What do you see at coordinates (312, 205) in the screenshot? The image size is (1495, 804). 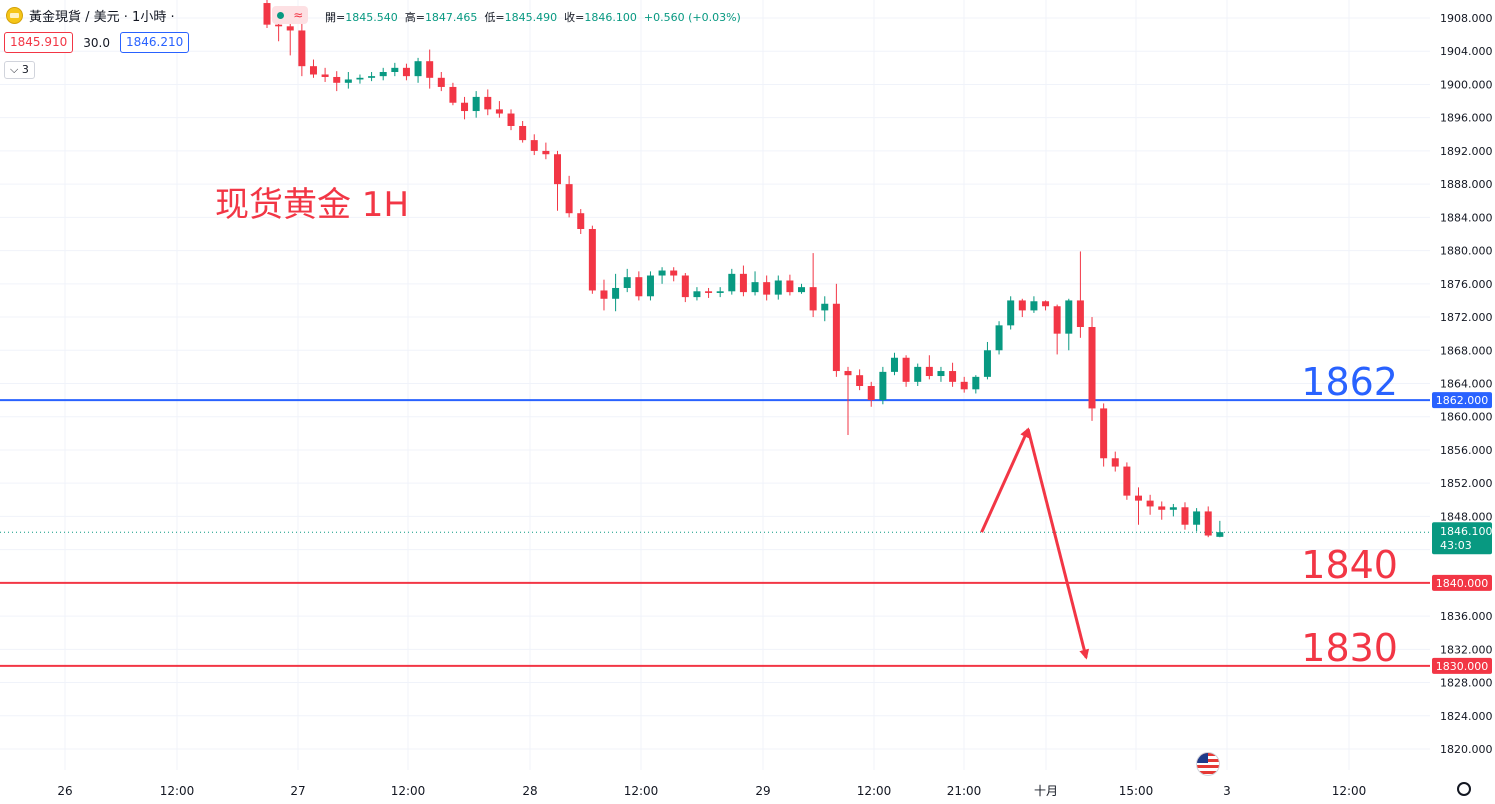 I see `chart-title: 现货黄金 1H` at bounding box center [312, 205].